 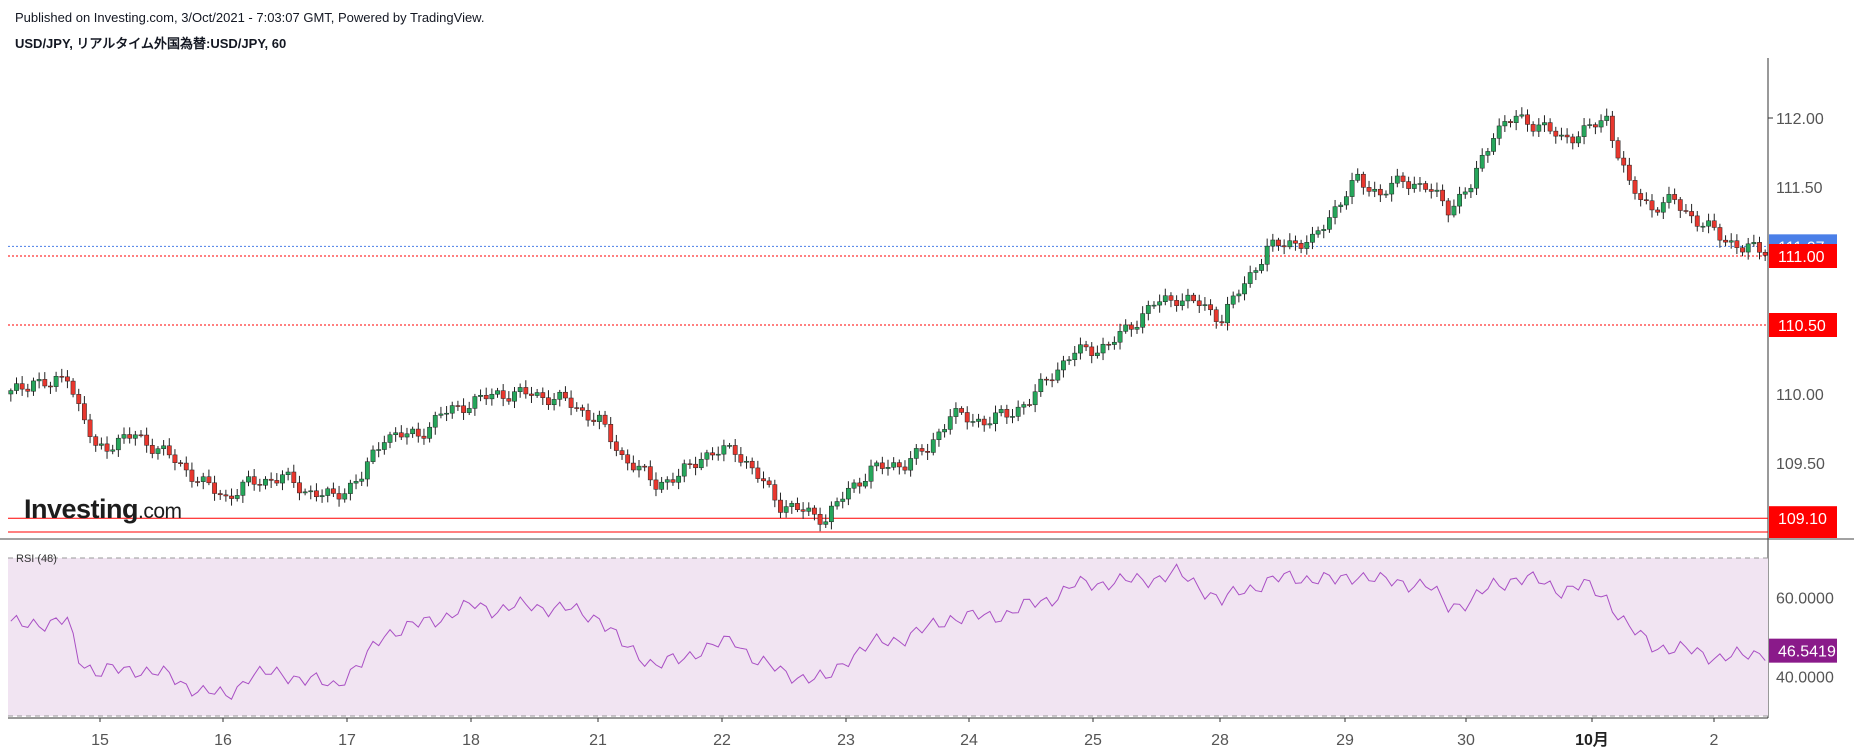 I want to click on hline-badge-bg, so click(x=1803, y=518).